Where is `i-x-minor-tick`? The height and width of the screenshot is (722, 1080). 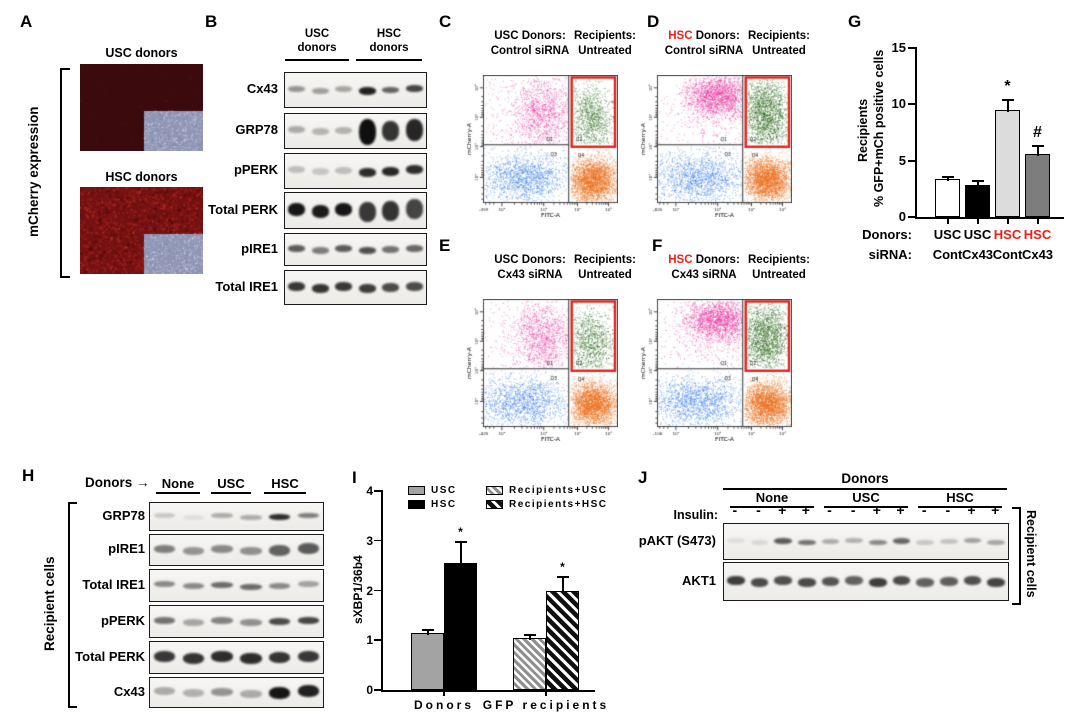
i-x-minor-tick is located at coordinates (546, 694).